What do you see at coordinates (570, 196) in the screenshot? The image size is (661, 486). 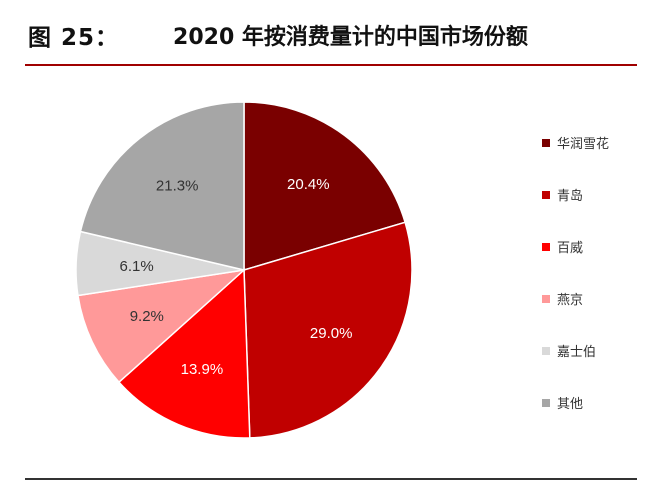 I see `legend-label-2: 青岛` at bounding box center [570, 196].